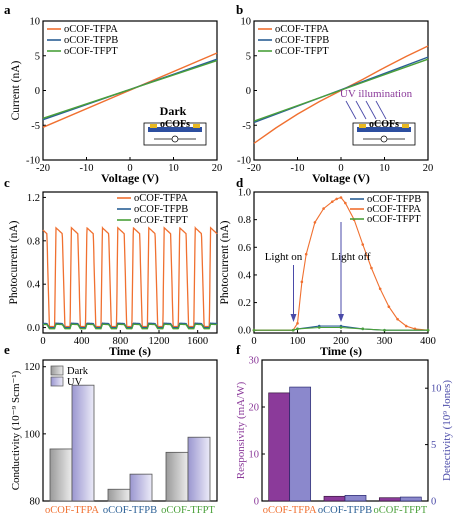  What do you see at coordinates (196, 126) in the screenshot?
I see `device-electrode-right` at bounding box center [196, 126].